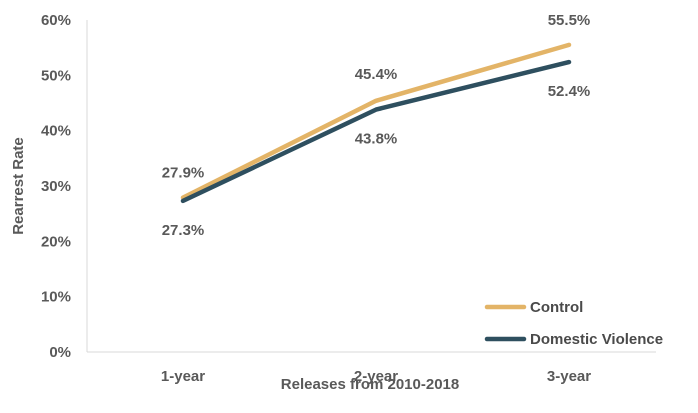 This screenshot has width=698, height=413. What do you see at coordinates (183, 173) in the screenshot?
I see `data-label: 27.9%` at bounding box center [183, 173].